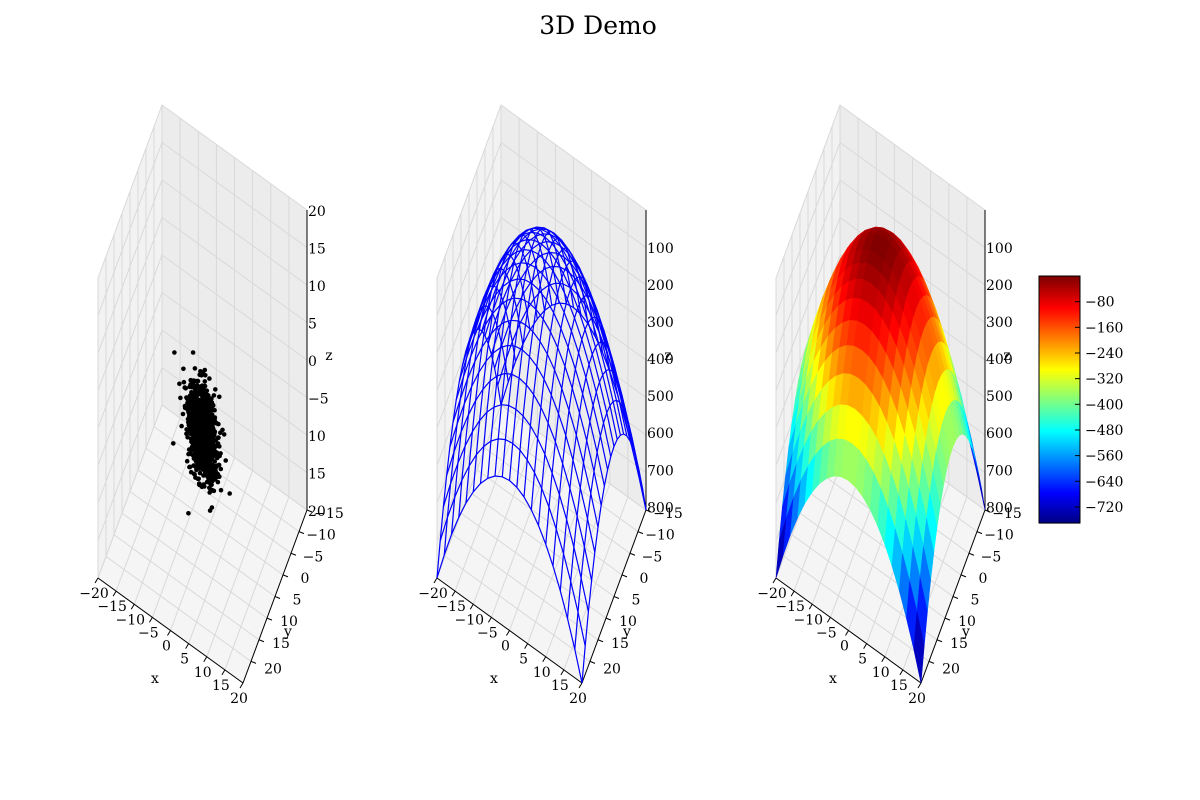 This screenshot has height=800, width=1200. I want to click on z-tick-label: 20, so click(317, 512).